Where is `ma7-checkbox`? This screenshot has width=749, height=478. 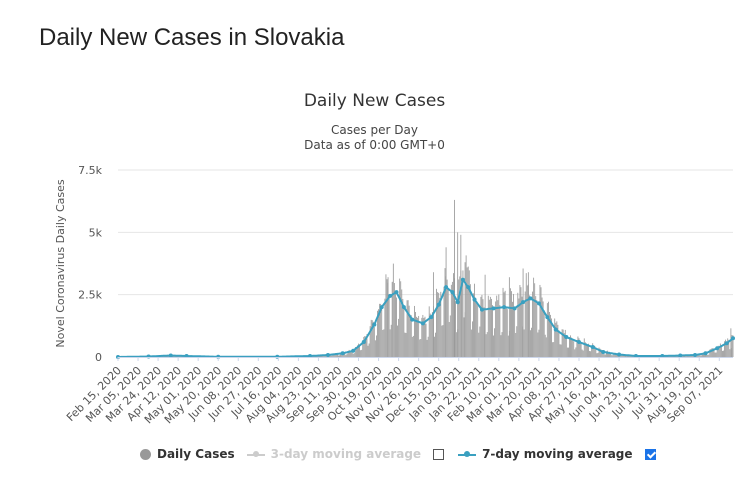 ma7-checkbox is located at coordinates (650, 454).